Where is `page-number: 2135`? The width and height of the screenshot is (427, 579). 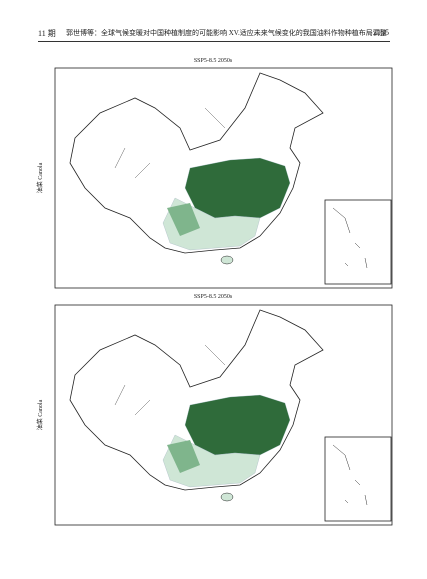
page-number: 2135 is located at coordinates (381, 32).